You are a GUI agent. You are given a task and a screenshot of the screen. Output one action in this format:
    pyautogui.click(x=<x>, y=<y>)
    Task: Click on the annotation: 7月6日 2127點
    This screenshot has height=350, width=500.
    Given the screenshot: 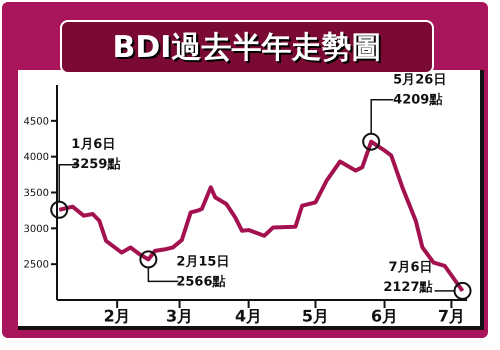 What is the action you would take?
    pyautogui.click(x=408, y=277)
    